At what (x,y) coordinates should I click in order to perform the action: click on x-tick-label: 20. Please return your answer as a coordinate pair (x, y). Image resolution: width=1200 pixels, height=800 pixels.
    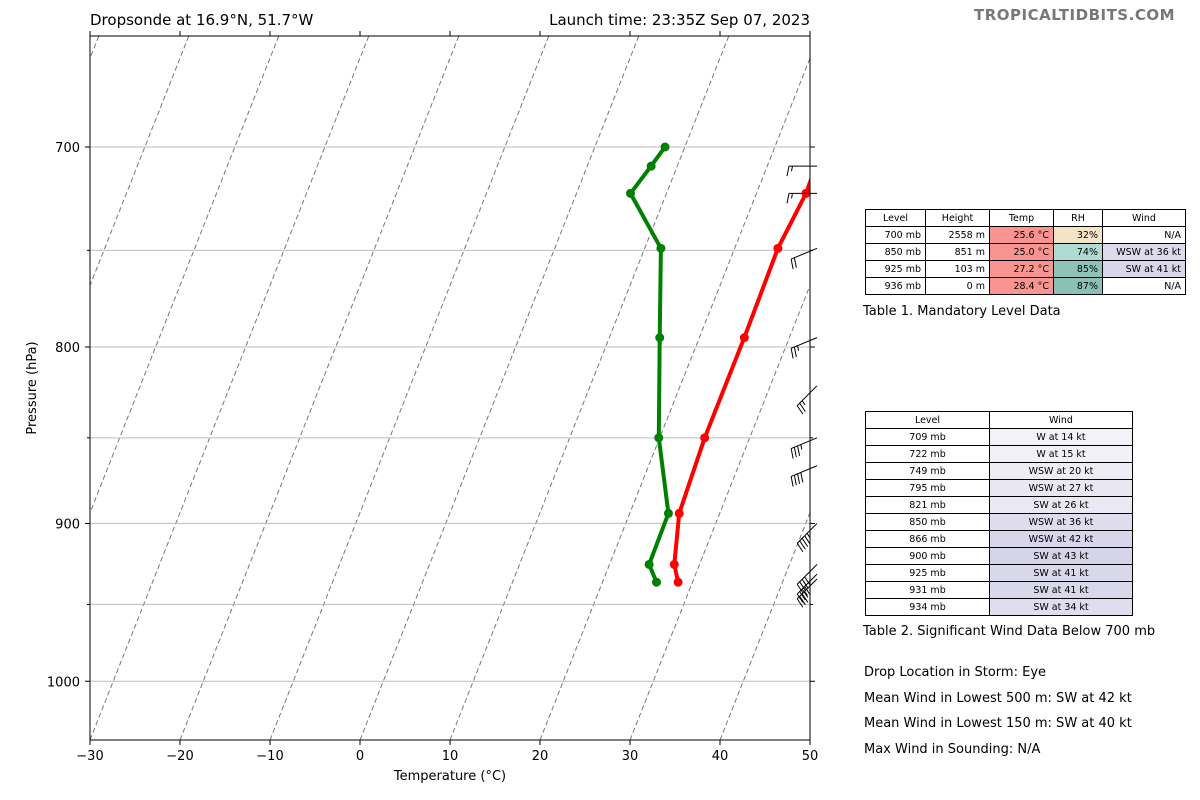
    Looking at the image, I should click on (540, 756).